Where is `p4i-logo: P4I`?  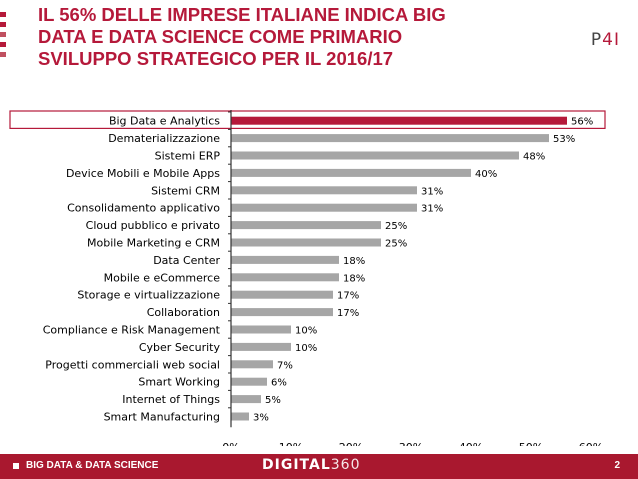
p4i-logo: P4I is located at coordinates (605, 40).